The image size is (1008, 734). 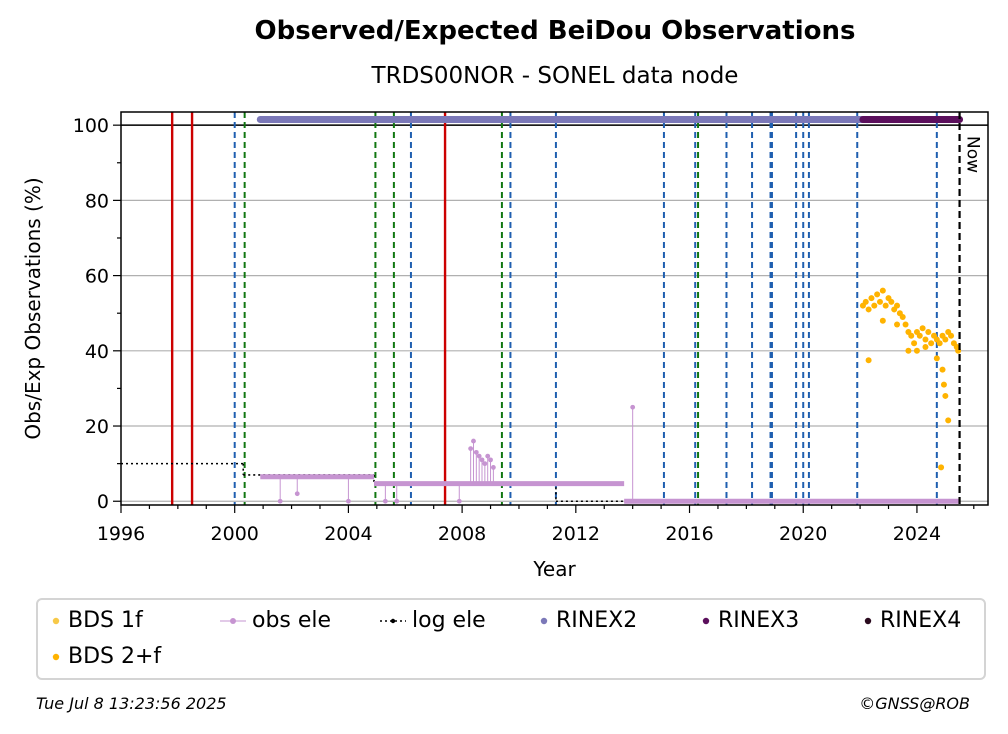 I want to click on y-tick-label: 80, so click(x=97, y=201).